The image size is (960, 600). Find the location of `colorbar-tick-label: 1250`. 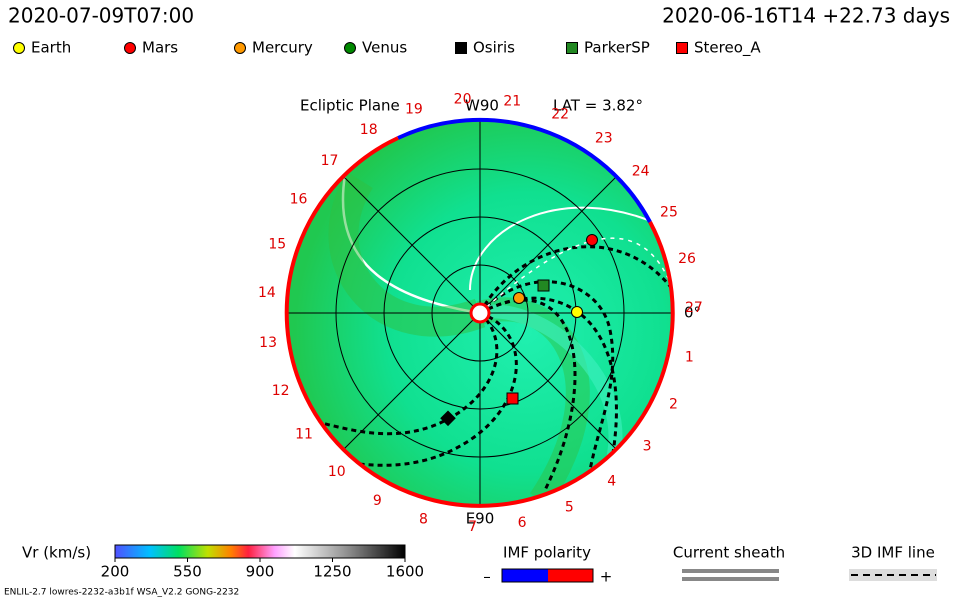

colorbar-tick-label: 1250 is located at coordinates (332, 572).